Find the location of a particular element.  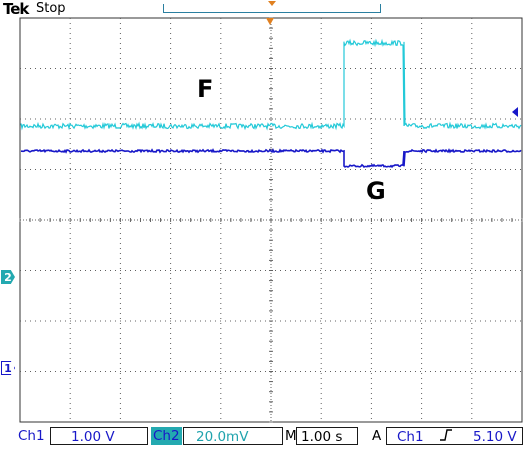

ch1-label: Ch1 is located at coordinates (31, 436).